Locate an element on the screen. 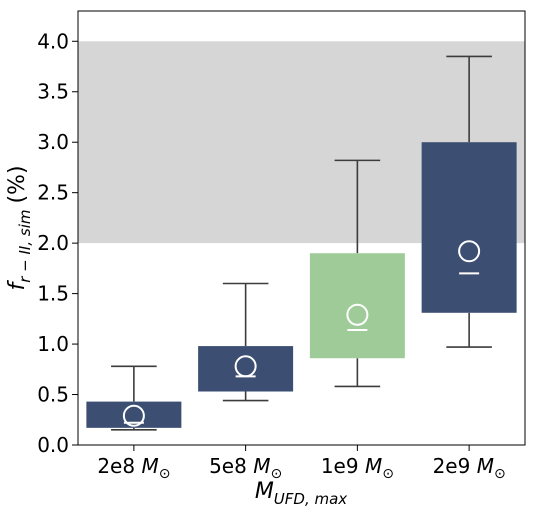 Image resolution: width=534 pixels, height=513 pixels. x-axis-label-main: M is located at coordinates (264, 491).